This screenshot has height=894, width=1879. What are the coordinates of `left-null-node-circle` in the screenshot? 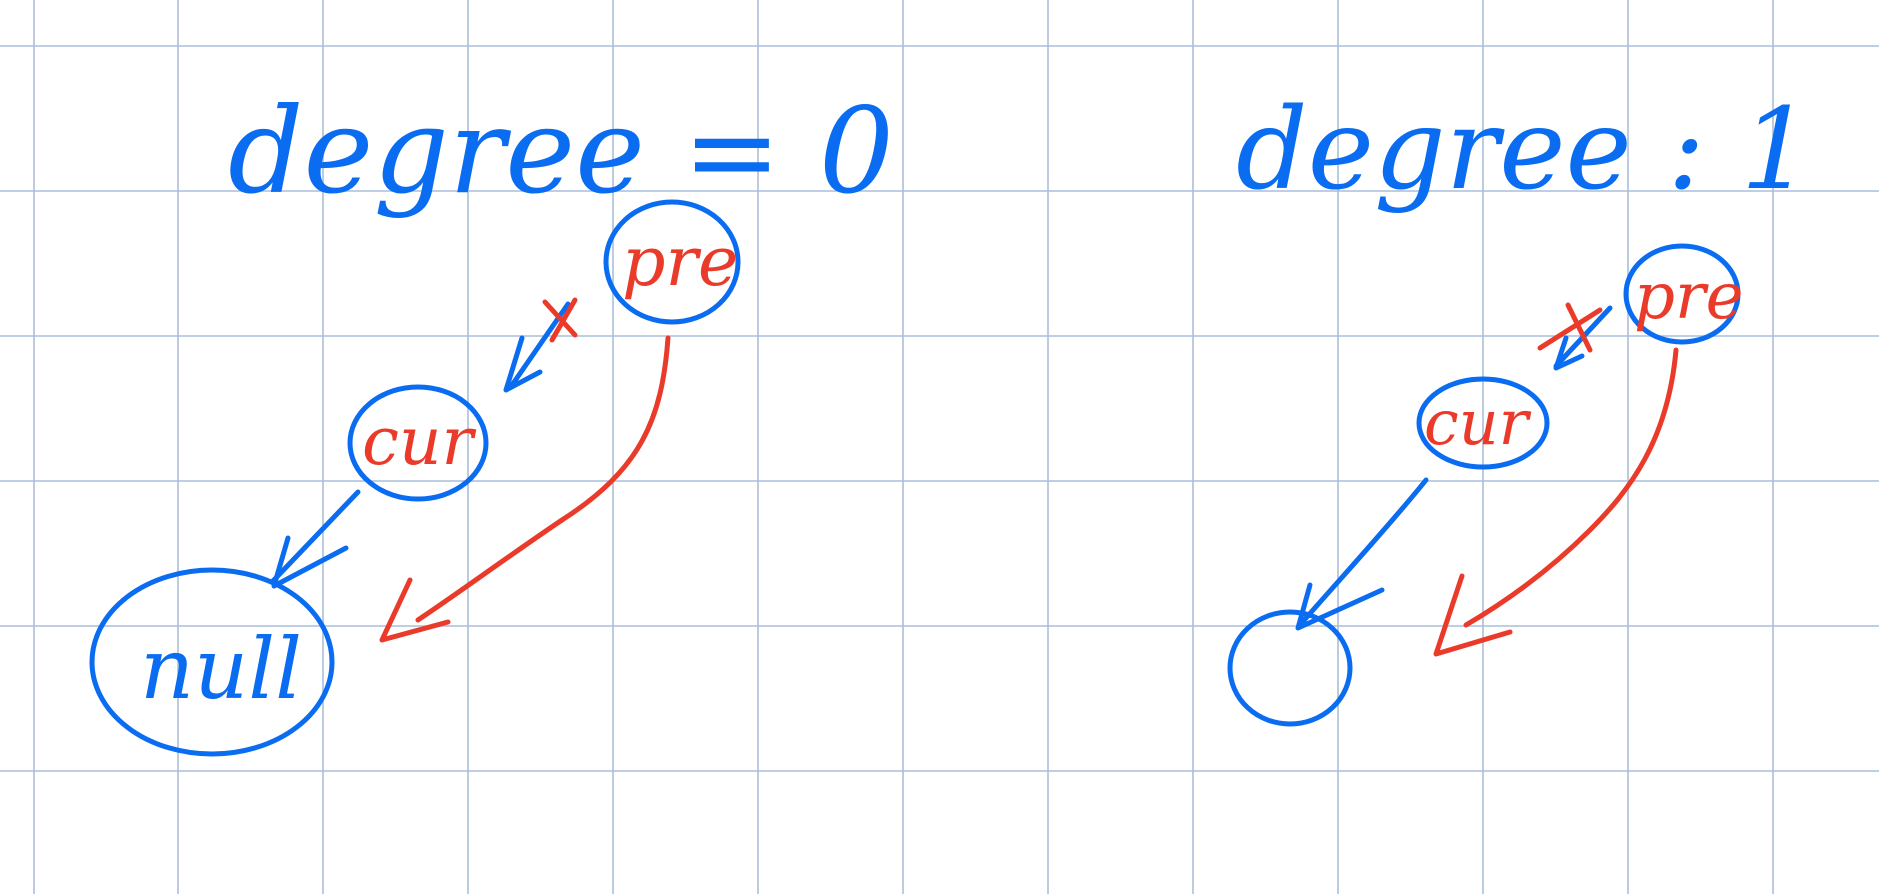 It's located at (212, 662).